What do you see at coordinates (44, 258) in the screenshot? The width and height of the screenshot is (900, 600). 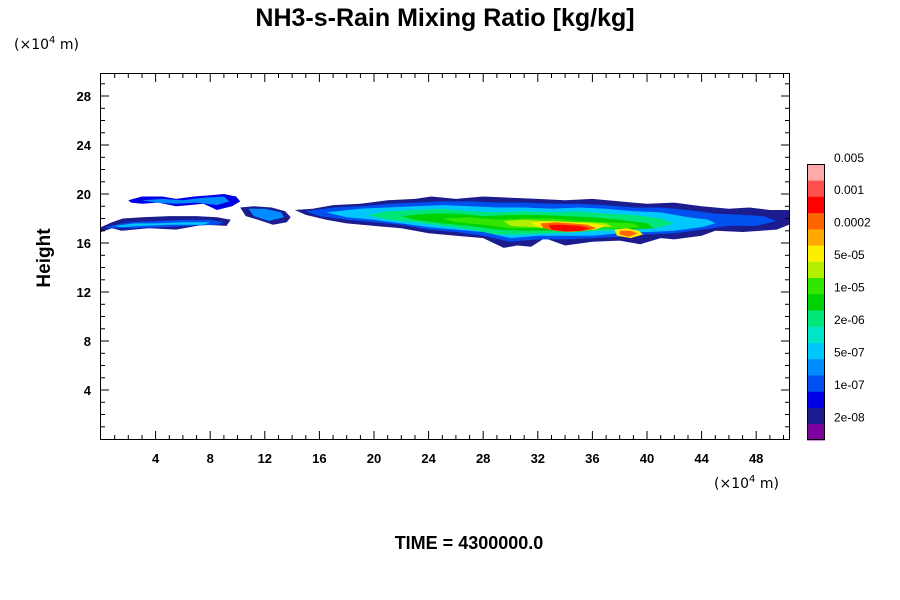 I see `y-axis-label: Height` at bounding box center [44, 258].